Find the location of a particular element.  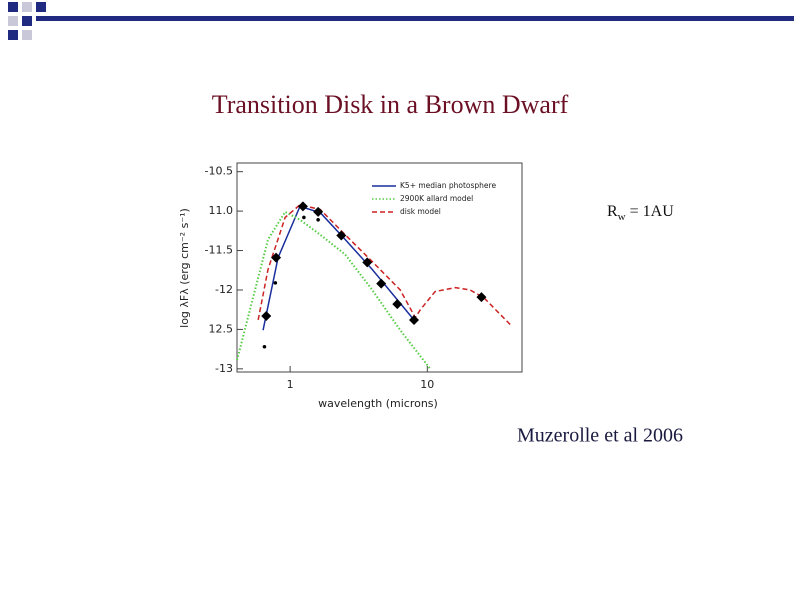

y-tick-label: 11.0 is located at coordinates (221, 210).